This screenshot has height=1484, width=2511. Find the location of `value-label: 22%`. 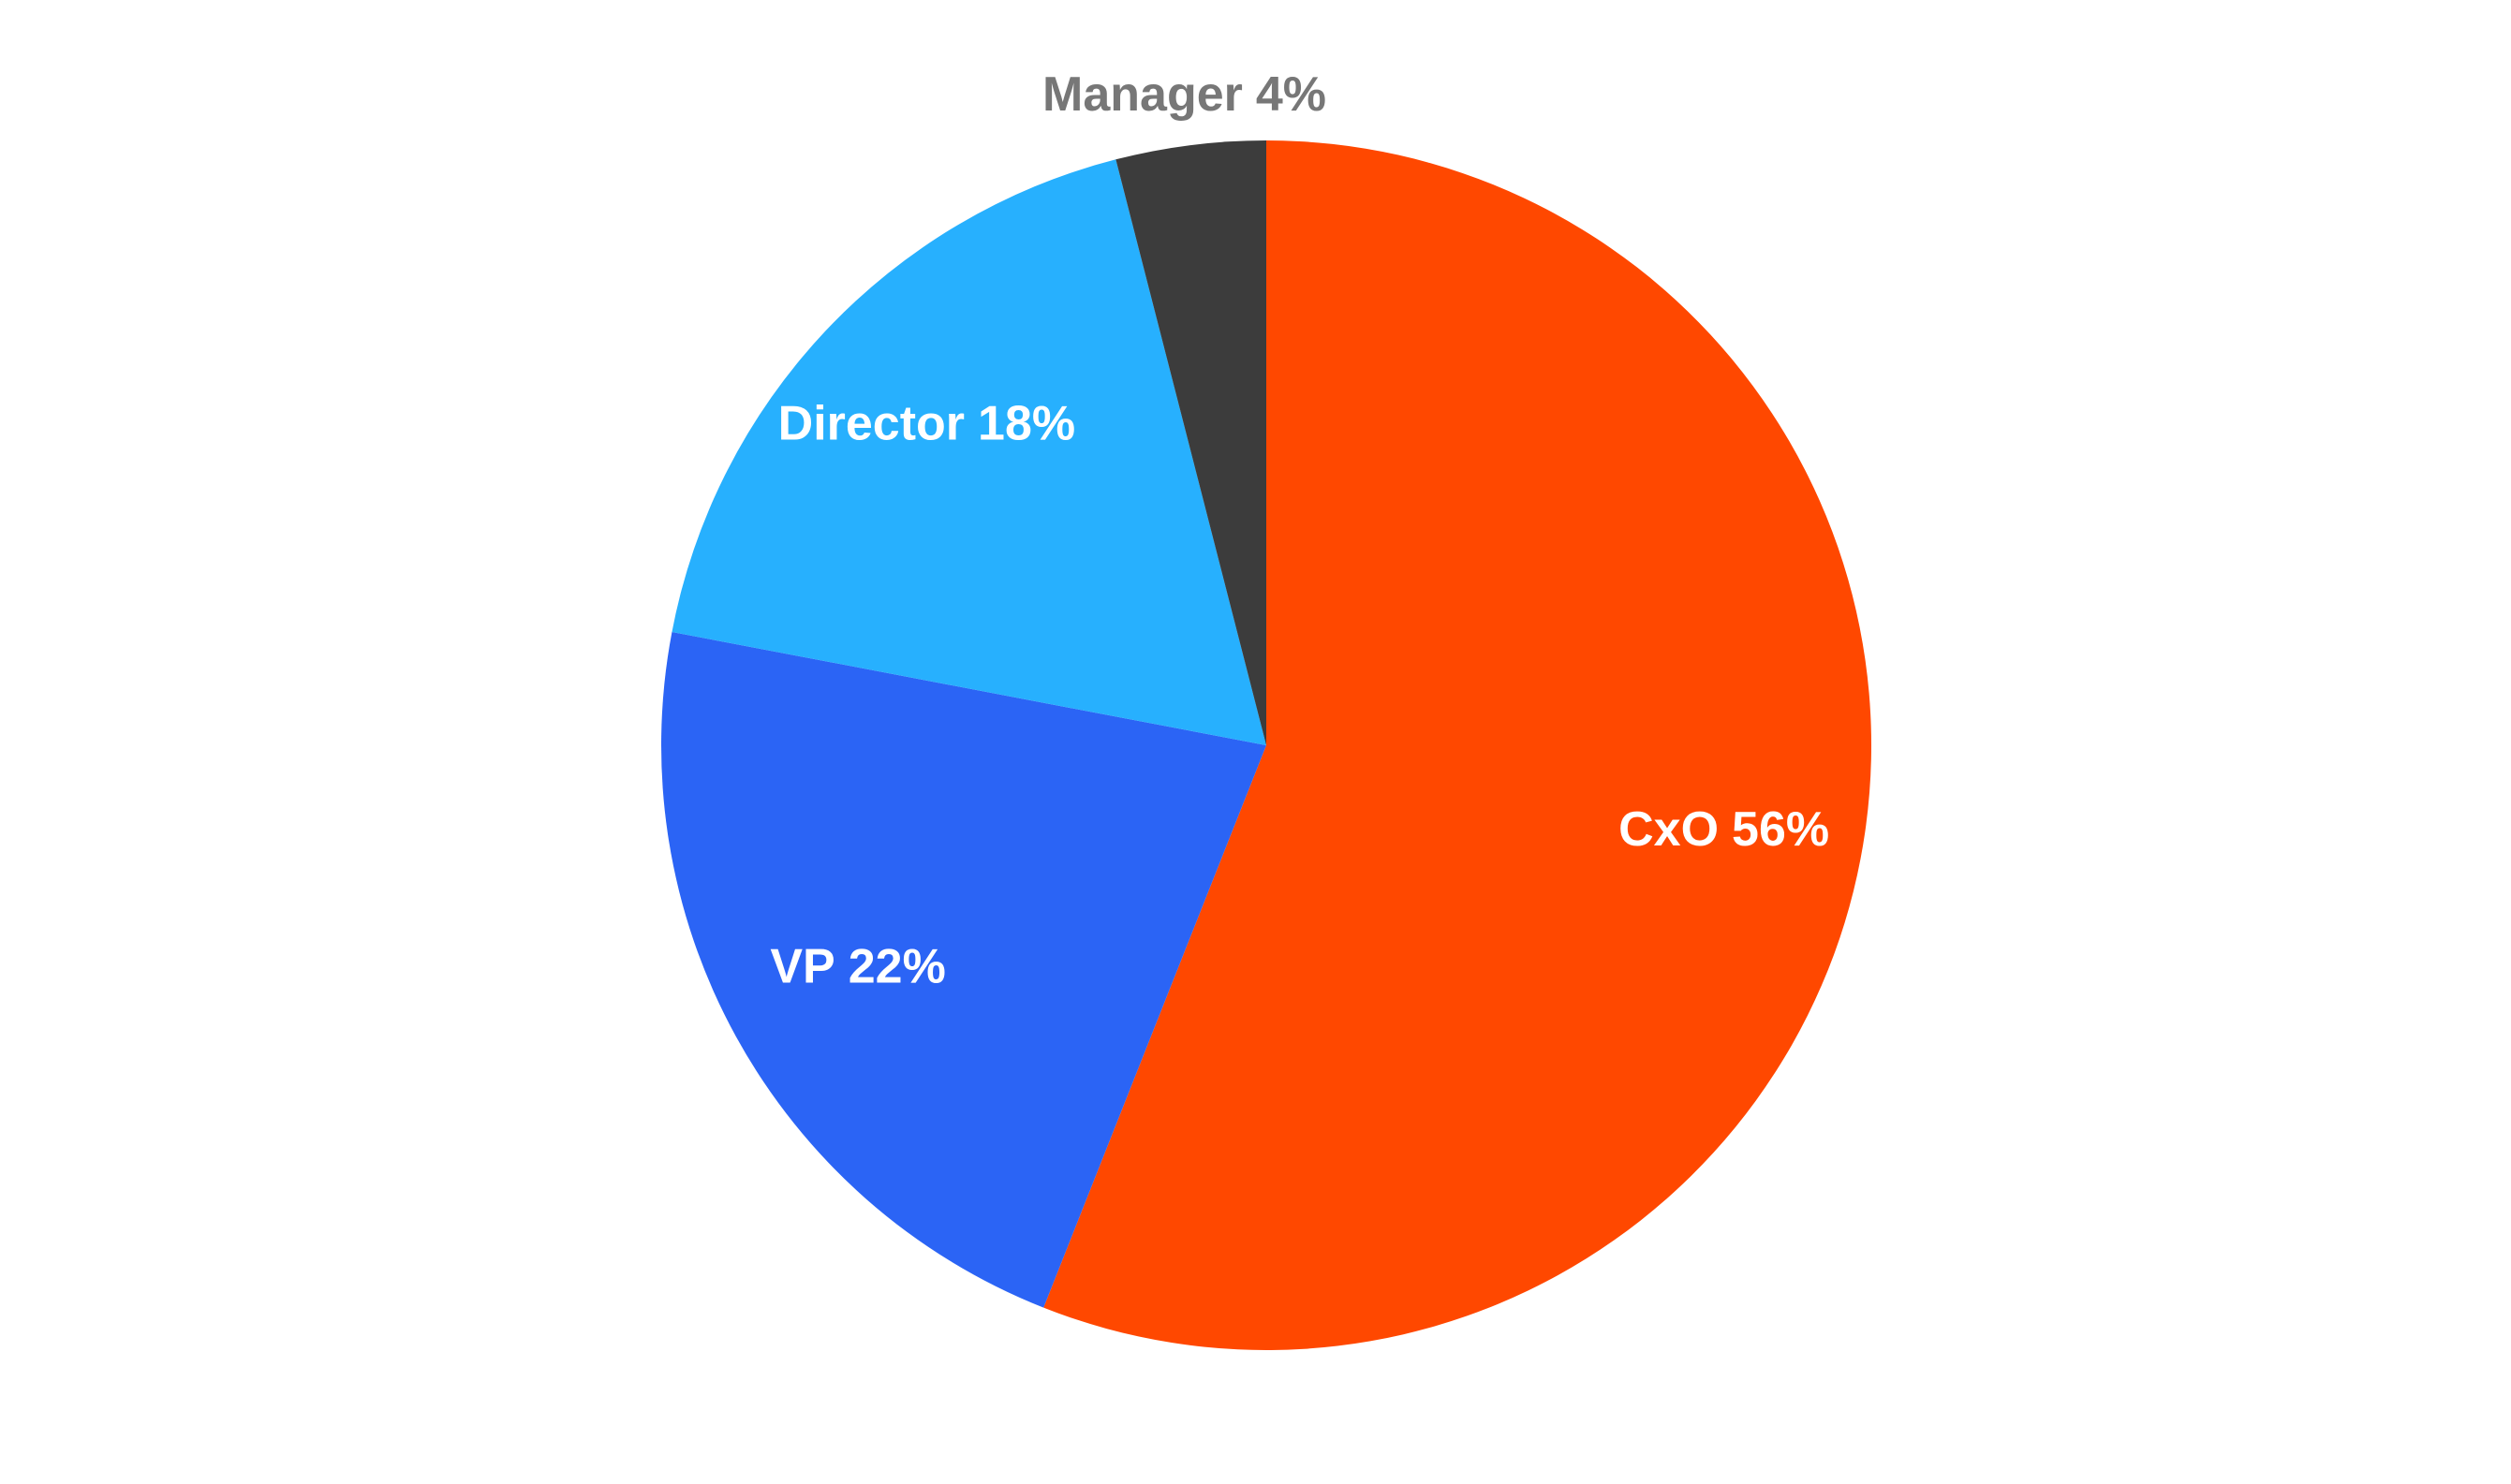

value-label: 22% is located at coordinates (897, 966).